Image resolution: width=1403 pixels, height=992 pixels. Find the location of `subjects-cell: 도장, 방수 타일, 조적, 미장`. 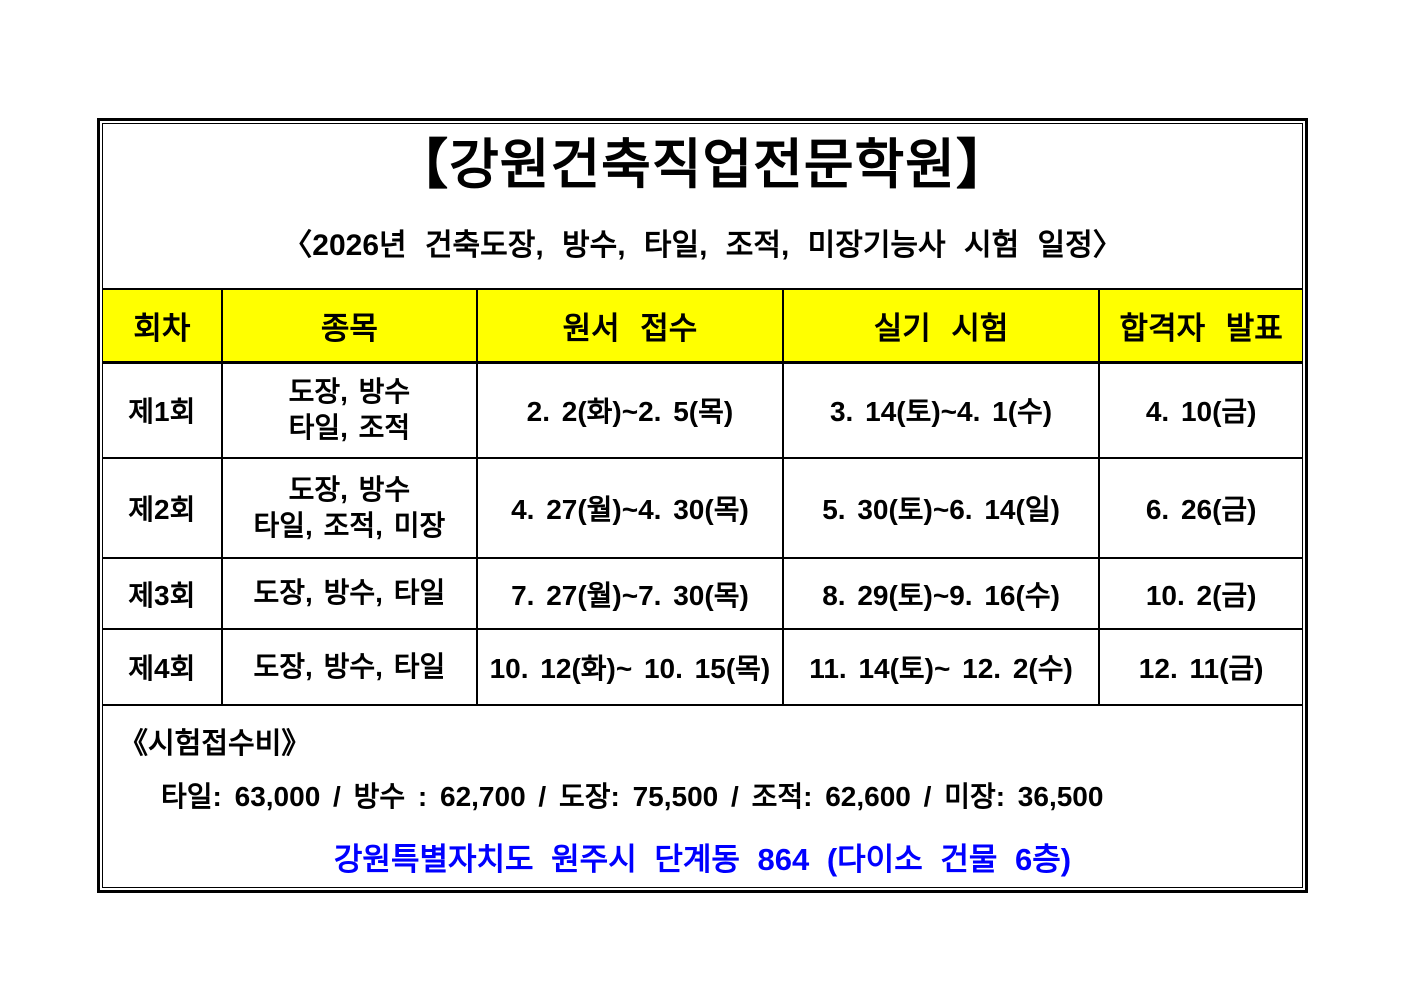

subjects-cell: 도장, 방수 타일, 조적, 미장 is located at coordinates (349, 508).